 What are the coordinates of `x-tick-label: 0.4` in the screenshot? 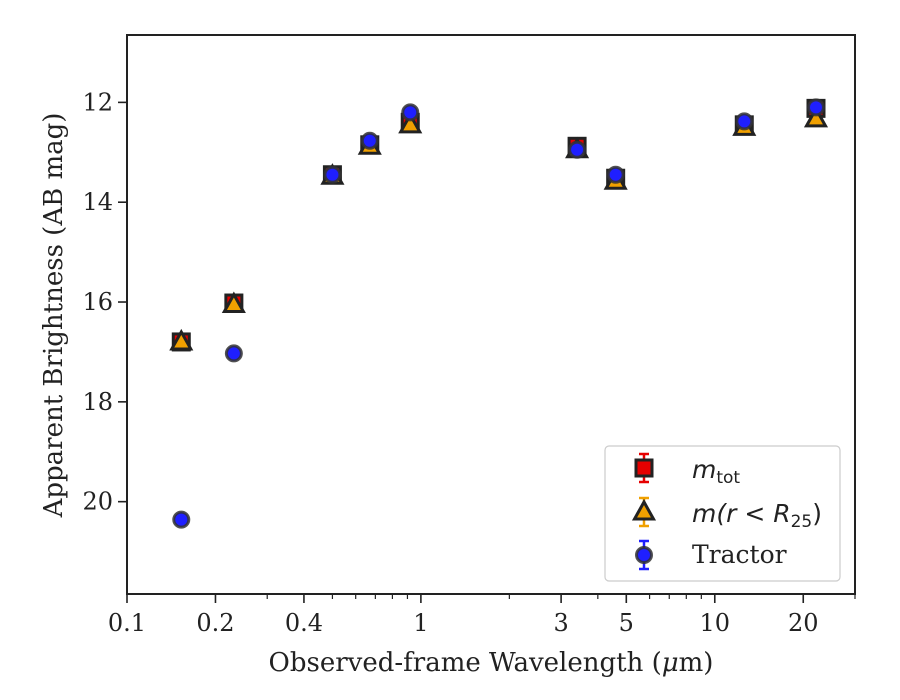 It's located at (304, 623).